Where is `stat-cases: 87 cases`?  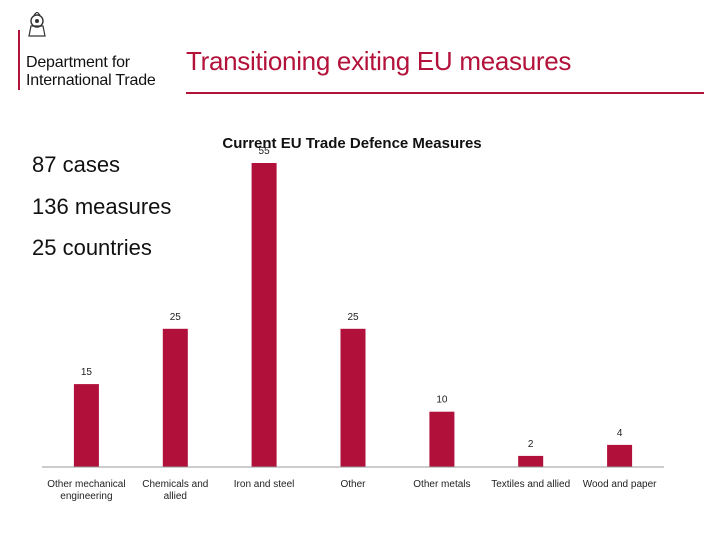
stat-cases: 87 cases is located at coordinates (76, 164).